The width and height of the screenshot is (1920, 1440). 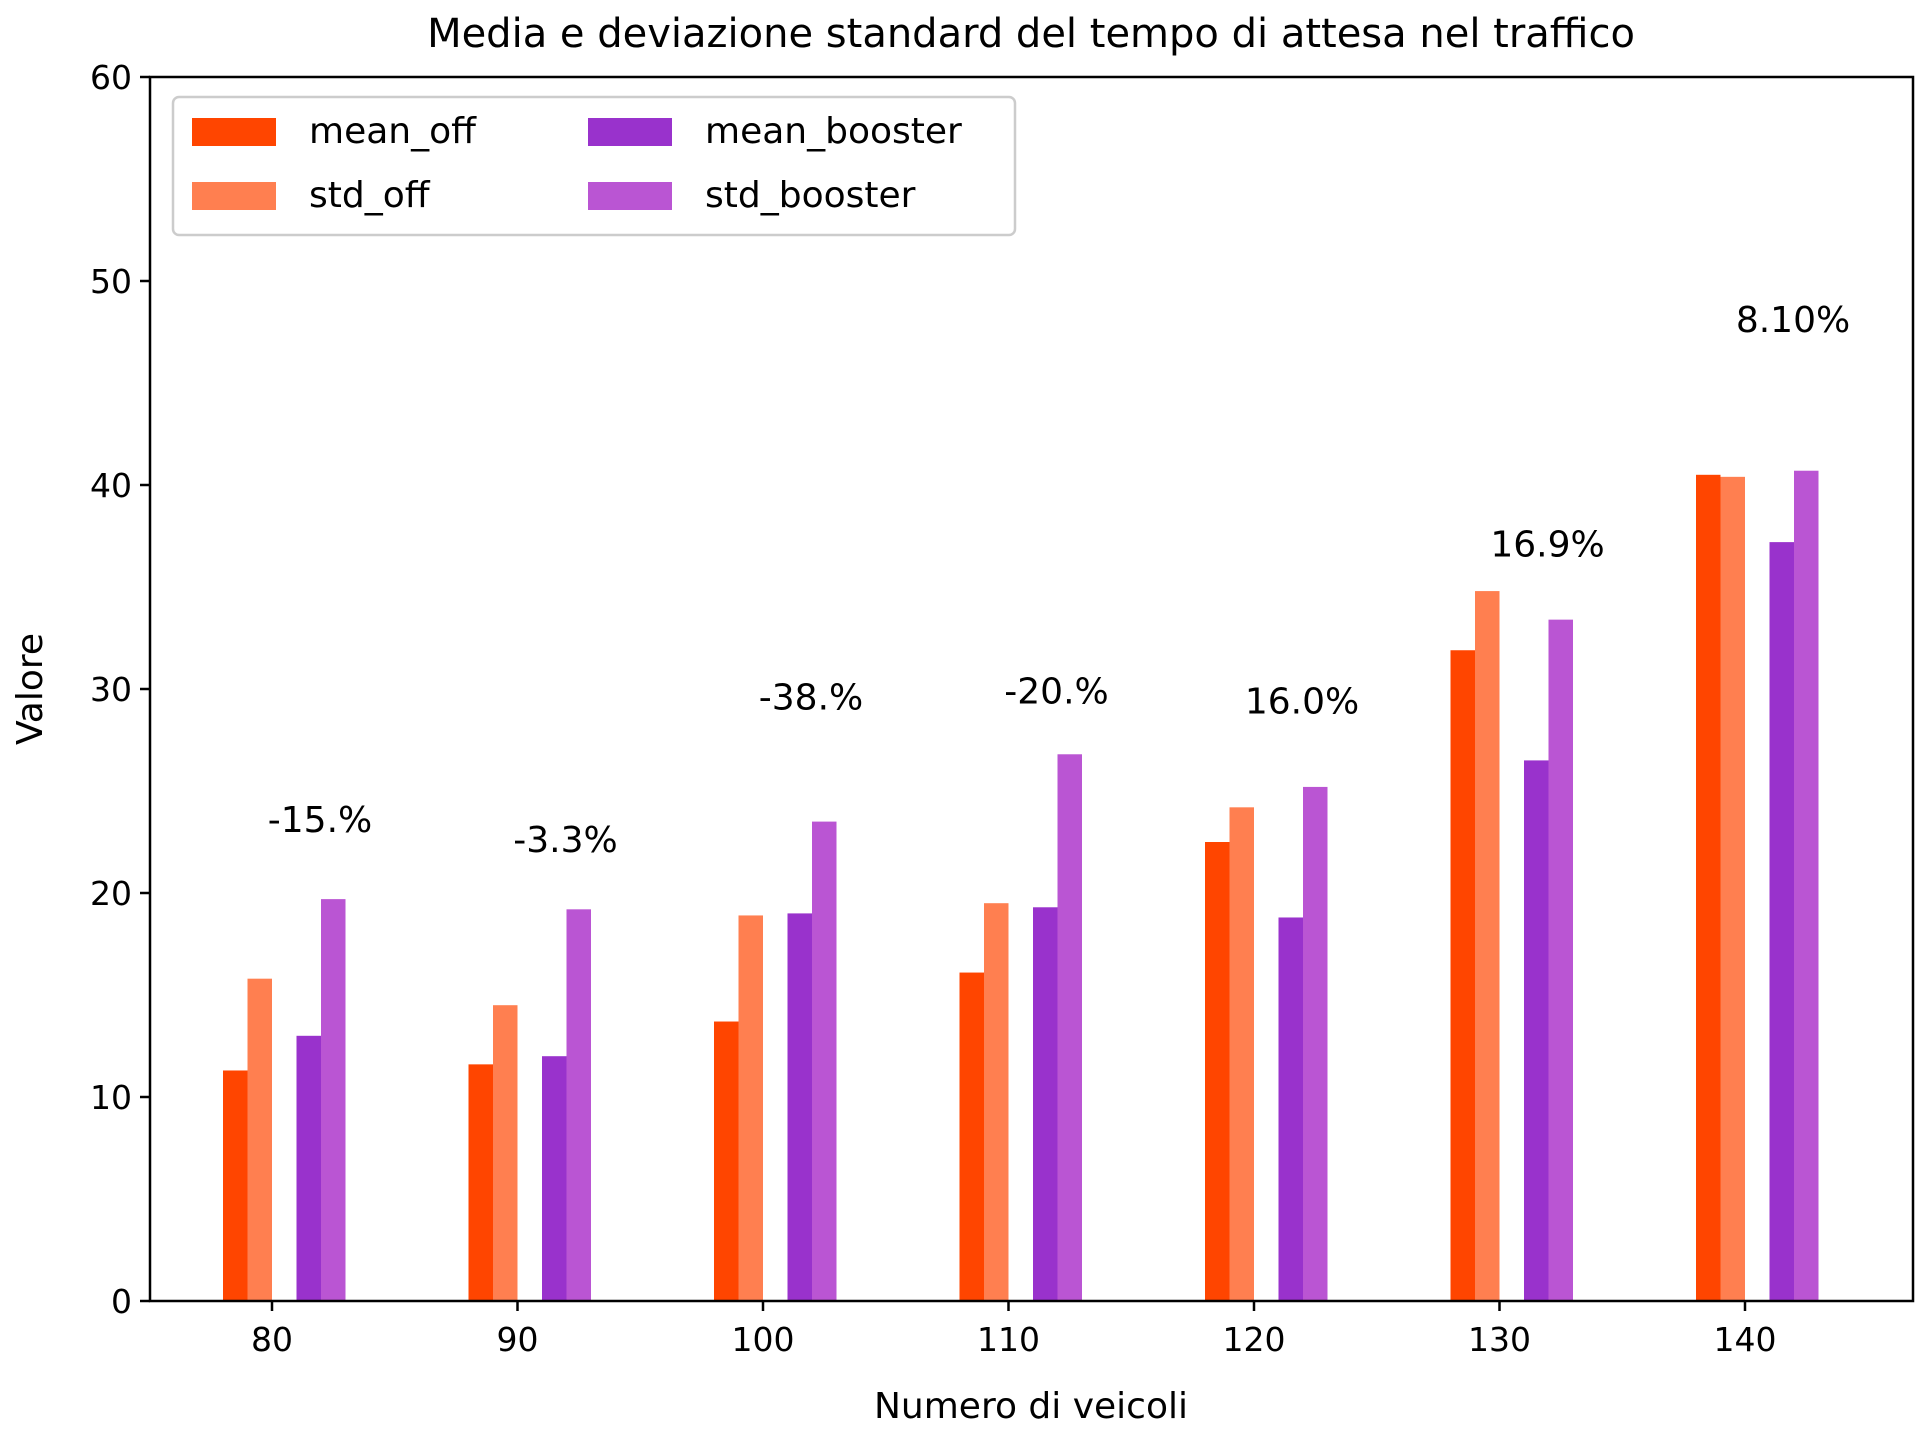 What do you see at coordinates (630, 196) in the screenshot?
I see `legend-swatch-std_booster` at bounding box center [630, 196].